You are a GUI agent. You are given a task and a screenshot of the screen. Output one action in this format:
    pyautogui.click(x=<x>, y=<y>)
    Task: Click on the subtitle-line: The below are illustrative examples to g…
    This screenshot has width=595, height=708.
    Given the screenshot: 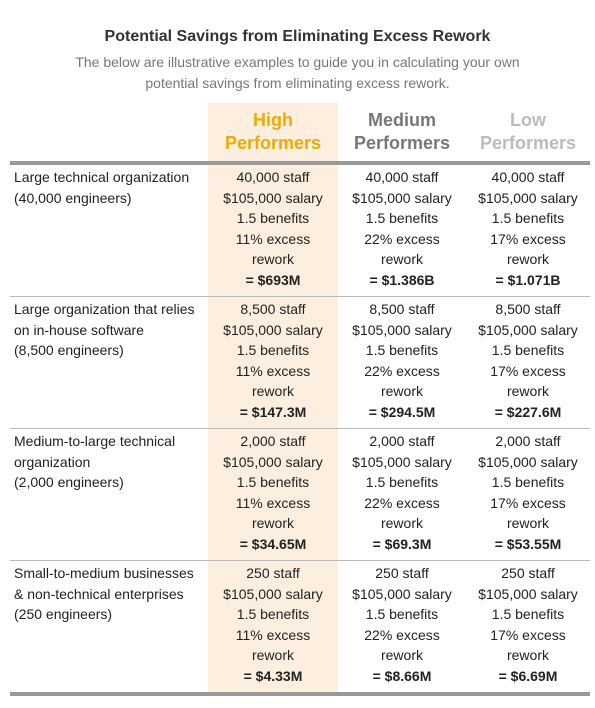 What is the action you would take?
    pyautogui.click(x=297, y=62)
    